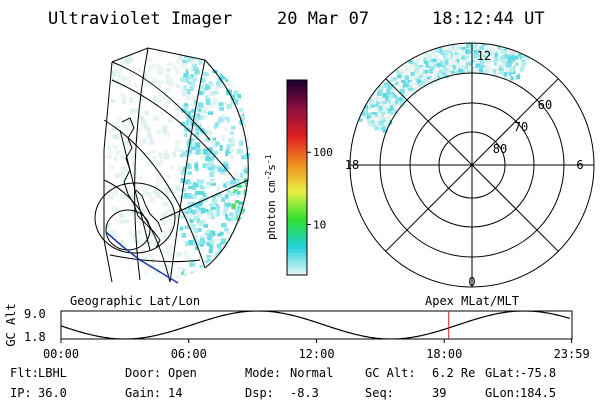 The height and width of the screenshot is (400, 600). Describe the element at coordinates (320, 188) in the screenshot. I see `colorbar-ticks: 100 10` at that location.